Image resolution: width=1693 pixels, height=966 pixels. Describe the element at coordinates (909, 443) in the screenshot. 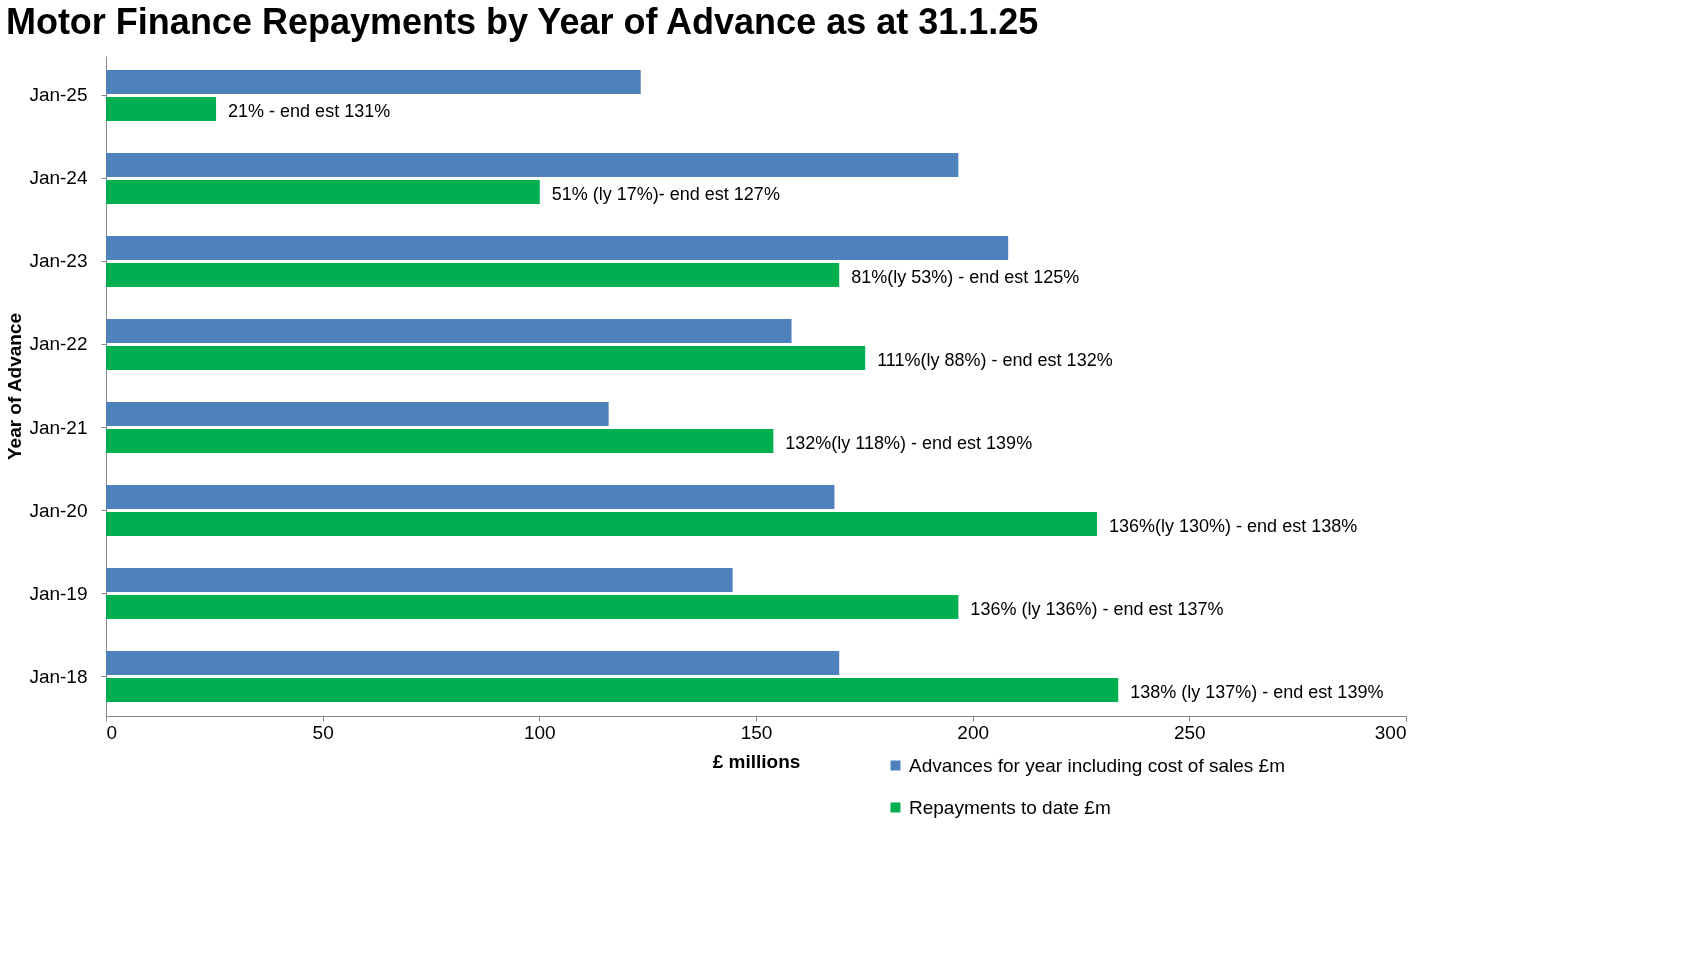

I see `annotation: 132%(ly 118%) - end est 139%` at that location.